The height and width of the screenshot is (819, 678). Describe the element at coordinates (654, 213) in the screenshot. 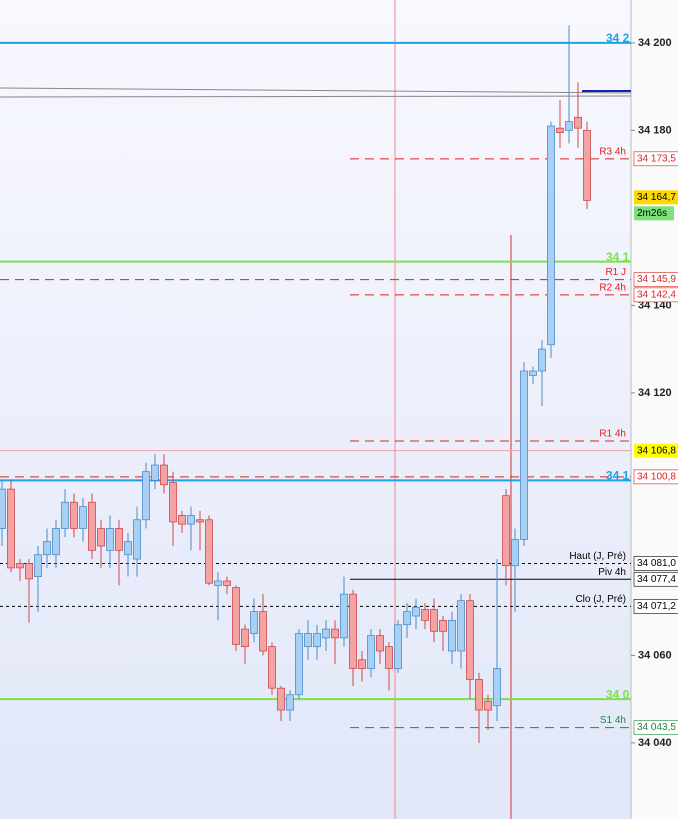

I see `timer-box` at that location.